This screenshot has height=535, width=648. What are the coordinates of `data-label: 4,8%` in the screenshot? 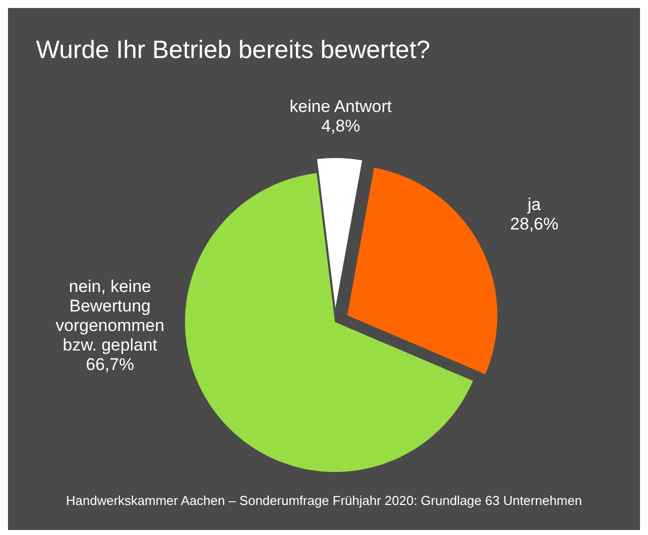 It's located at (340, 126).